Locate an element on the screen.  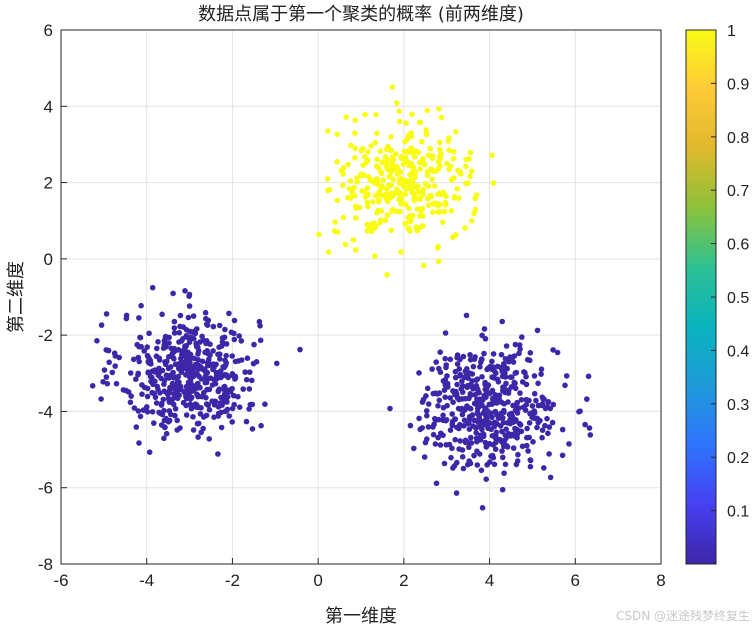
chart-title: 数据点属于第一个聚类的概率 (前两维度) is located at coordinates (361, 14).